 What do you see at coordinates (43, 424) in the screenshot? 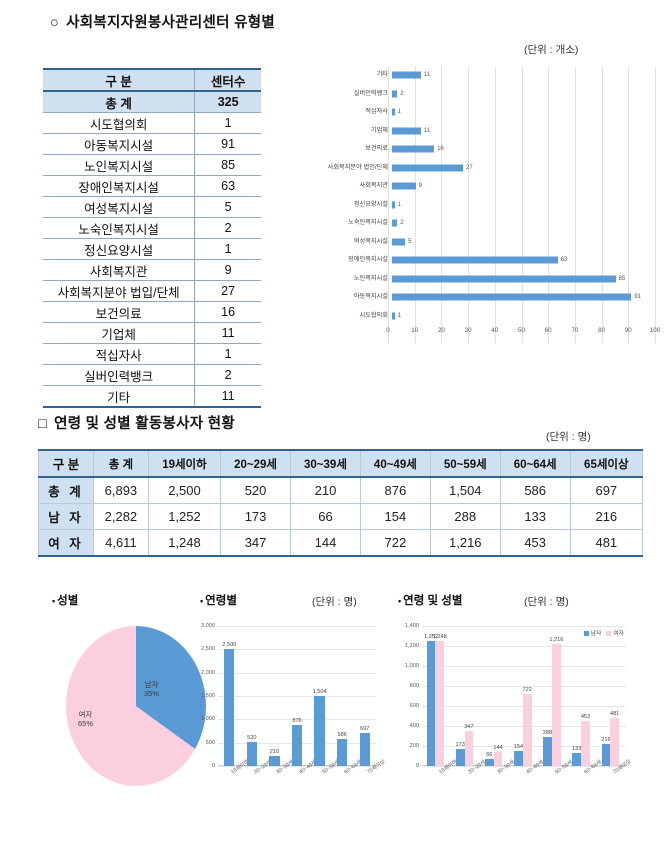
I see `section2-marker: □` at bounding box center [43, 424].